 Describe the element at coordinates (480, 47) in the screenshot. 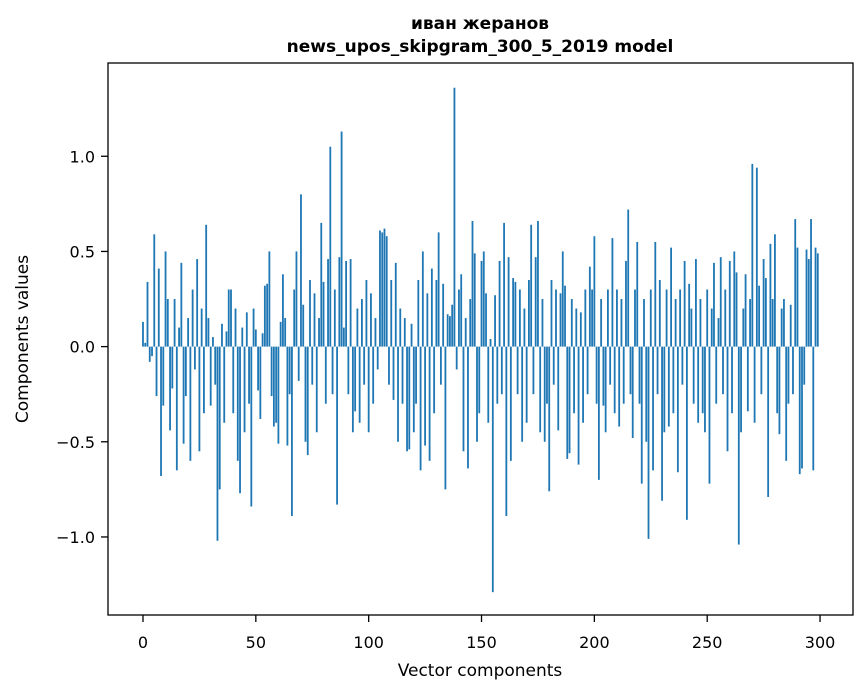

I see `chart-title-line2: news_upos_skipgram_300_5_2019 model` at that location.